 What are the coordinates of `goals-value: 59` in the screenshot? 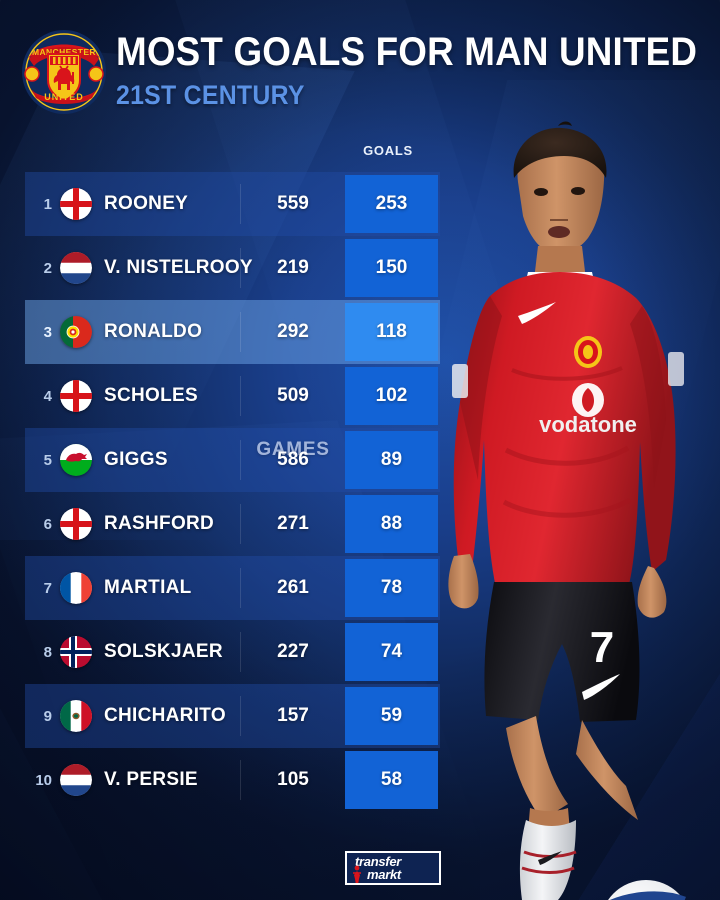 It's located at (391, 716).